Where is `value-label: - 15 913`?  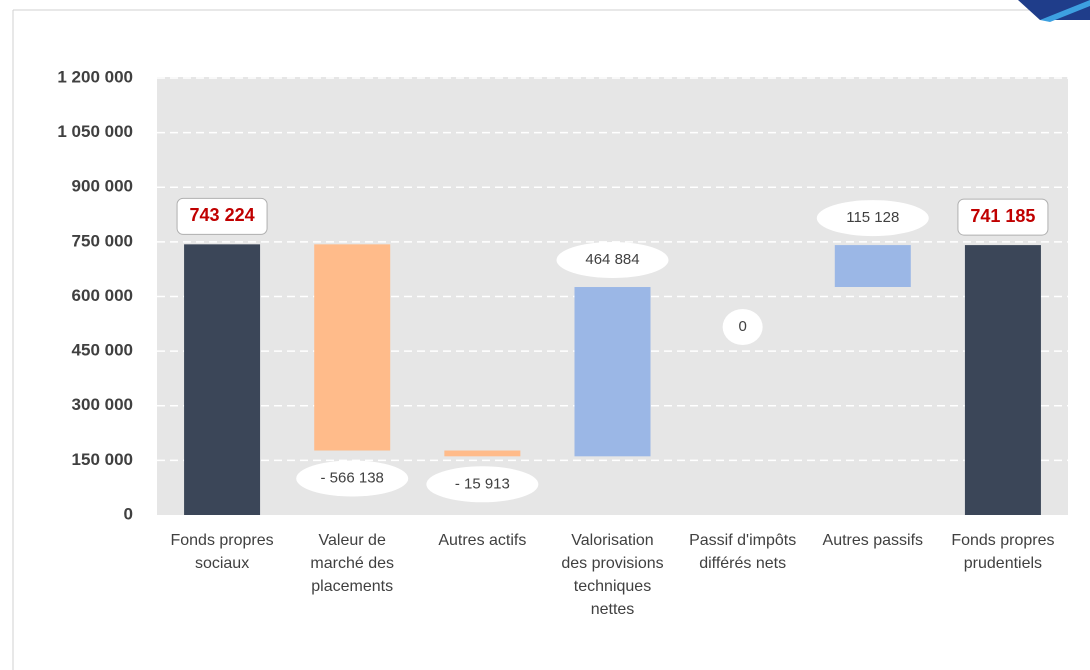
value-label: - 15 913 is located at coordinates (482, 483).